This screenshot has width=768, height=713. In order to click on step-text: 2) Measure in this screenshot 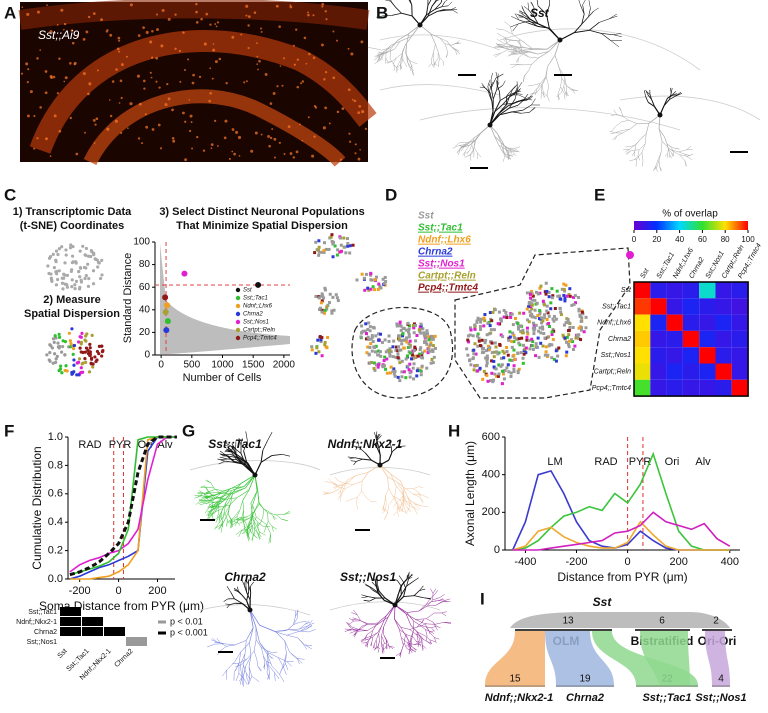, I will do `click(71, 300)`.